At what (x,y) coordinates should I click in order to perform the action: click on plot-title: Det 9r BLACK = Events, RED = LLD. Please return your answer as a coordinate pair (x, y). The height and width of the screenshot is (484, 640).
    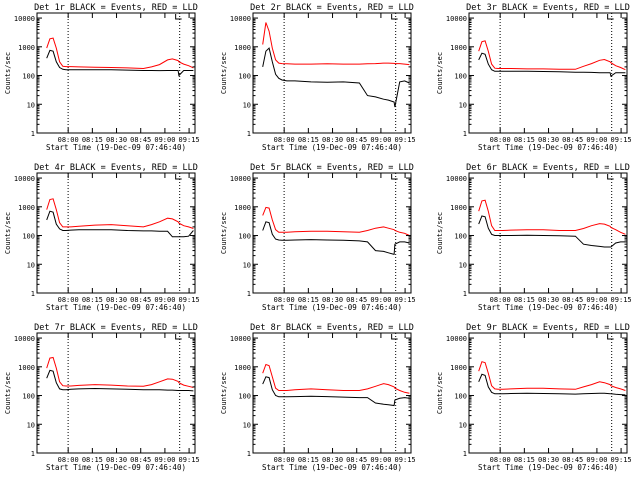
    Looking at the image, I should click on (548, 328).